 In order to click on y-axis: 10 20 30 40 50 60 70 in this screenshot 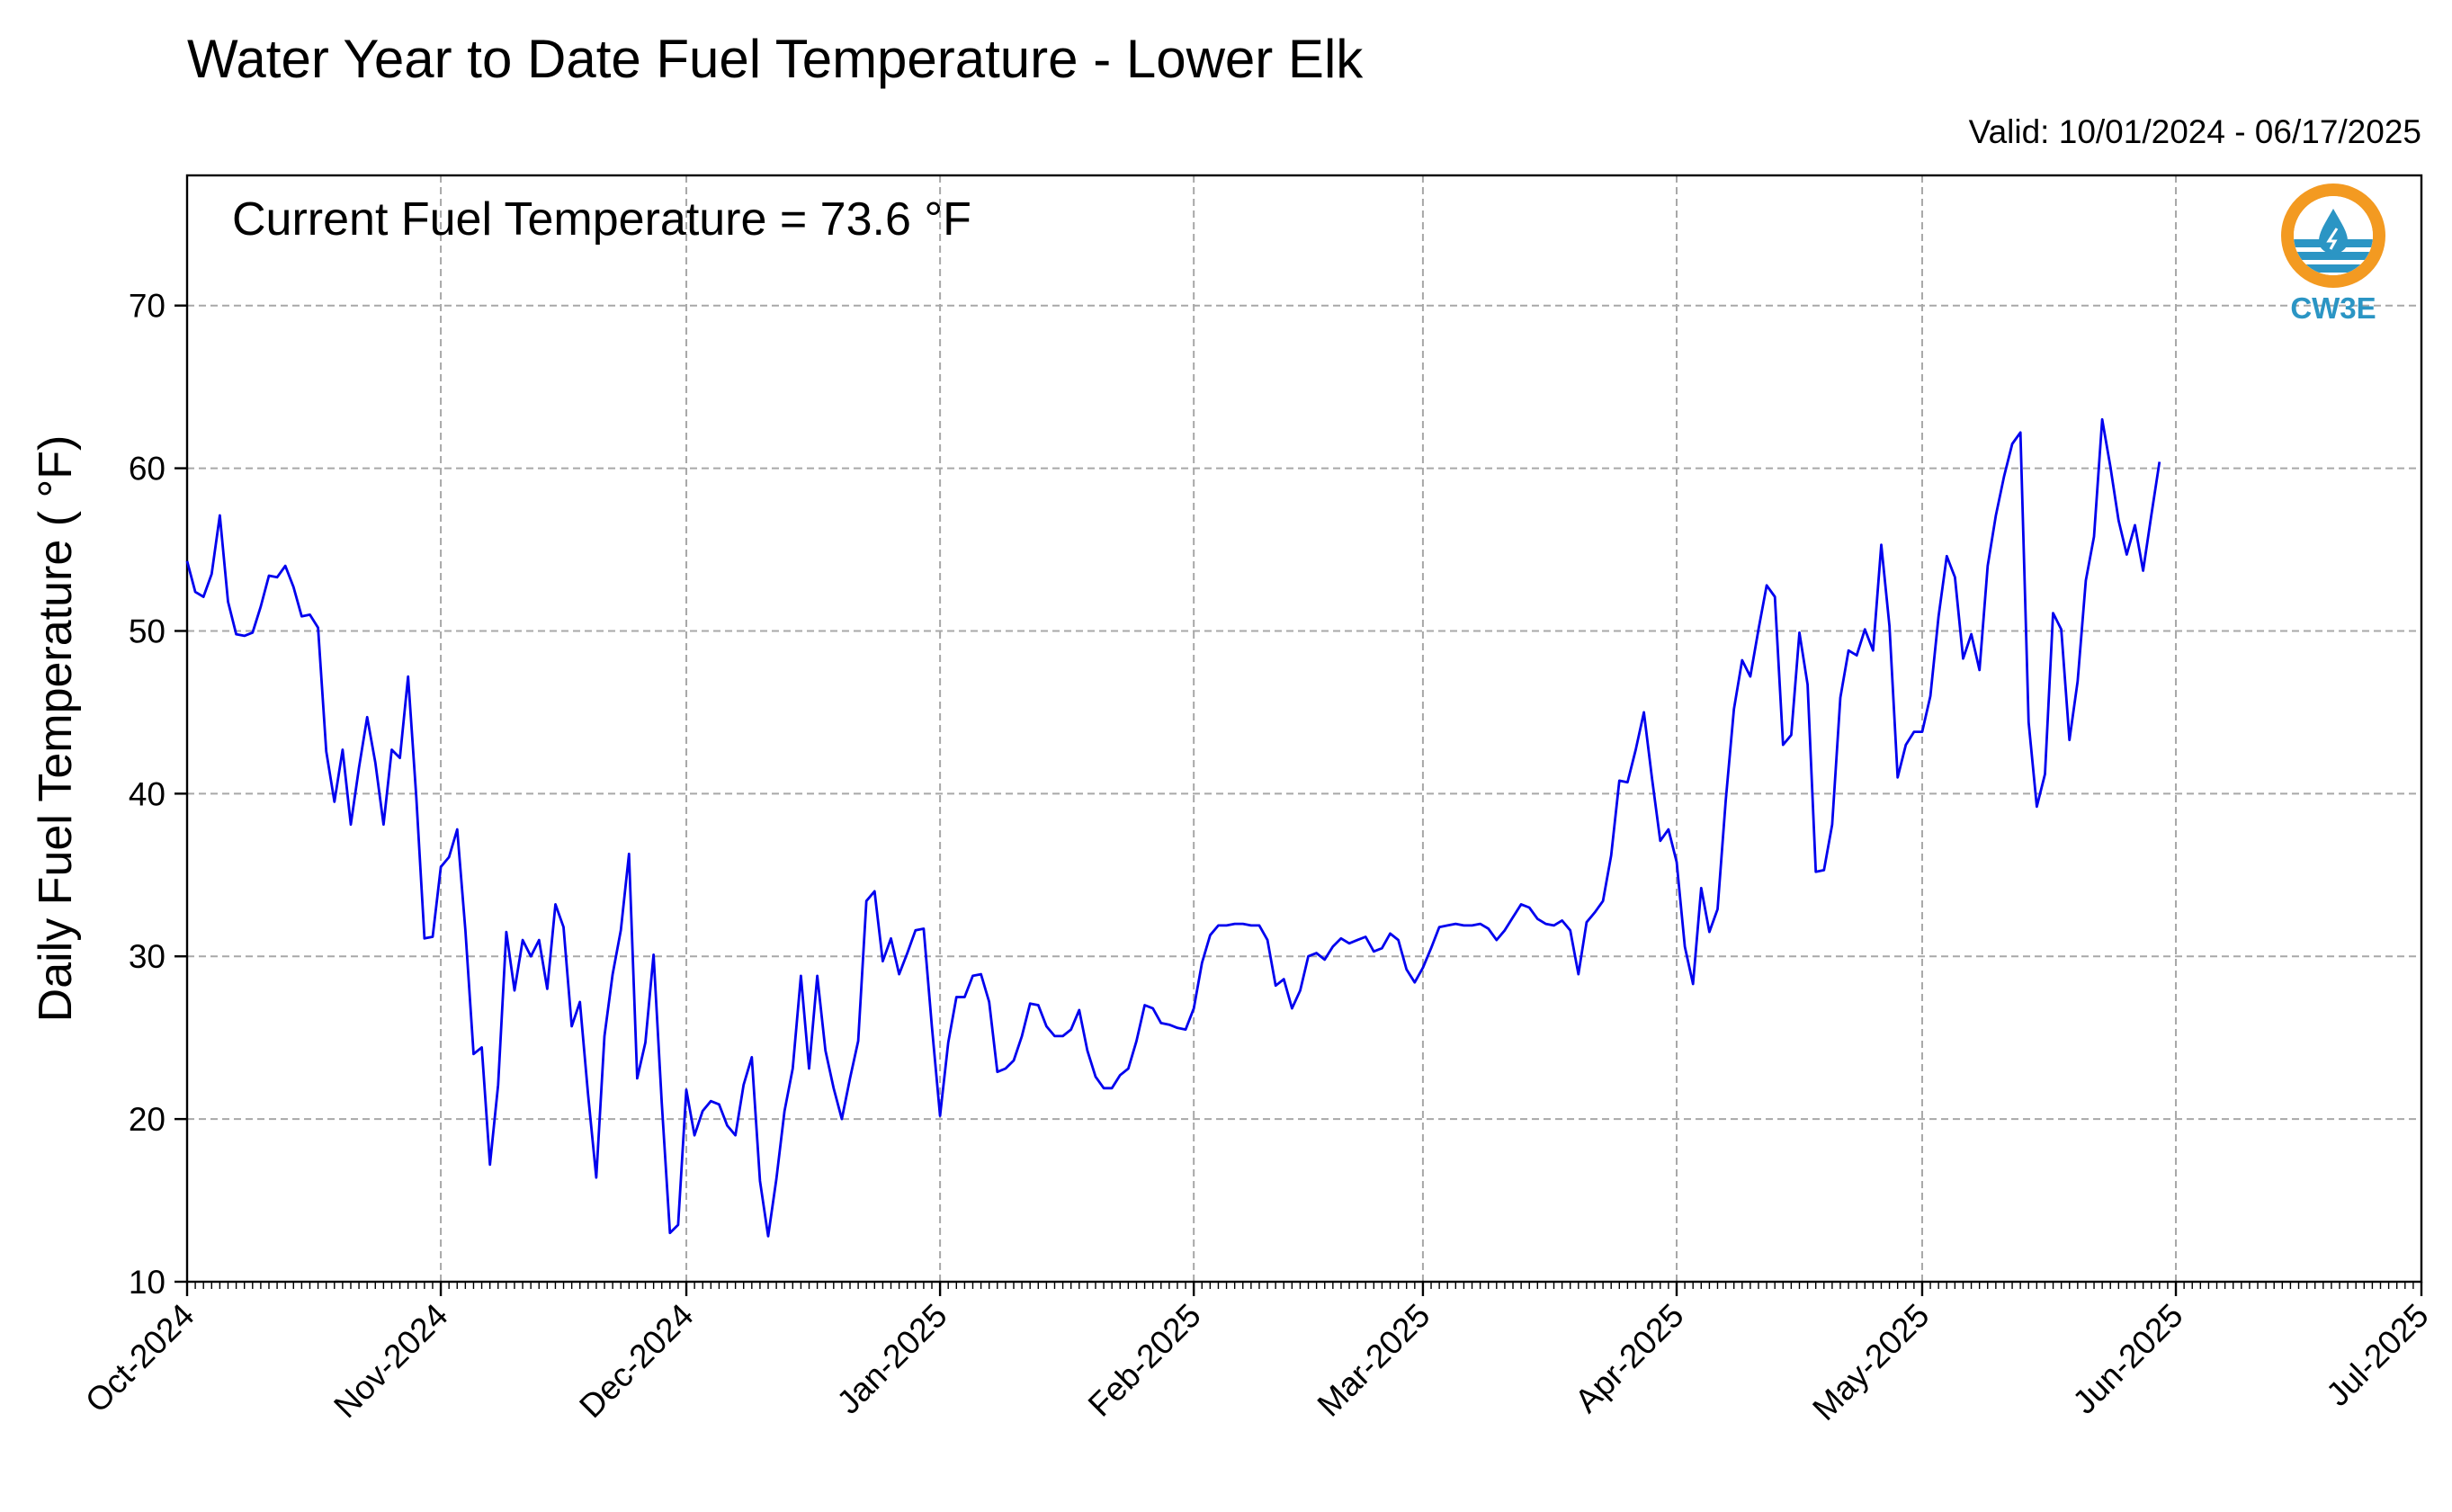, I will do `click(158, 794)`.